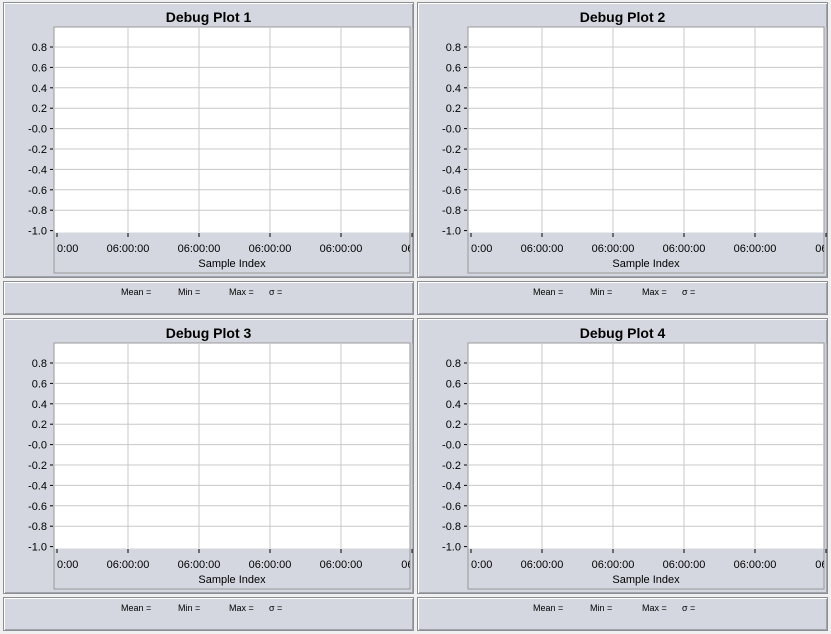 The height and width of the screenshot is (634, 831). I want to click on plot-title: Debug Plot 3, so click(208, 333).